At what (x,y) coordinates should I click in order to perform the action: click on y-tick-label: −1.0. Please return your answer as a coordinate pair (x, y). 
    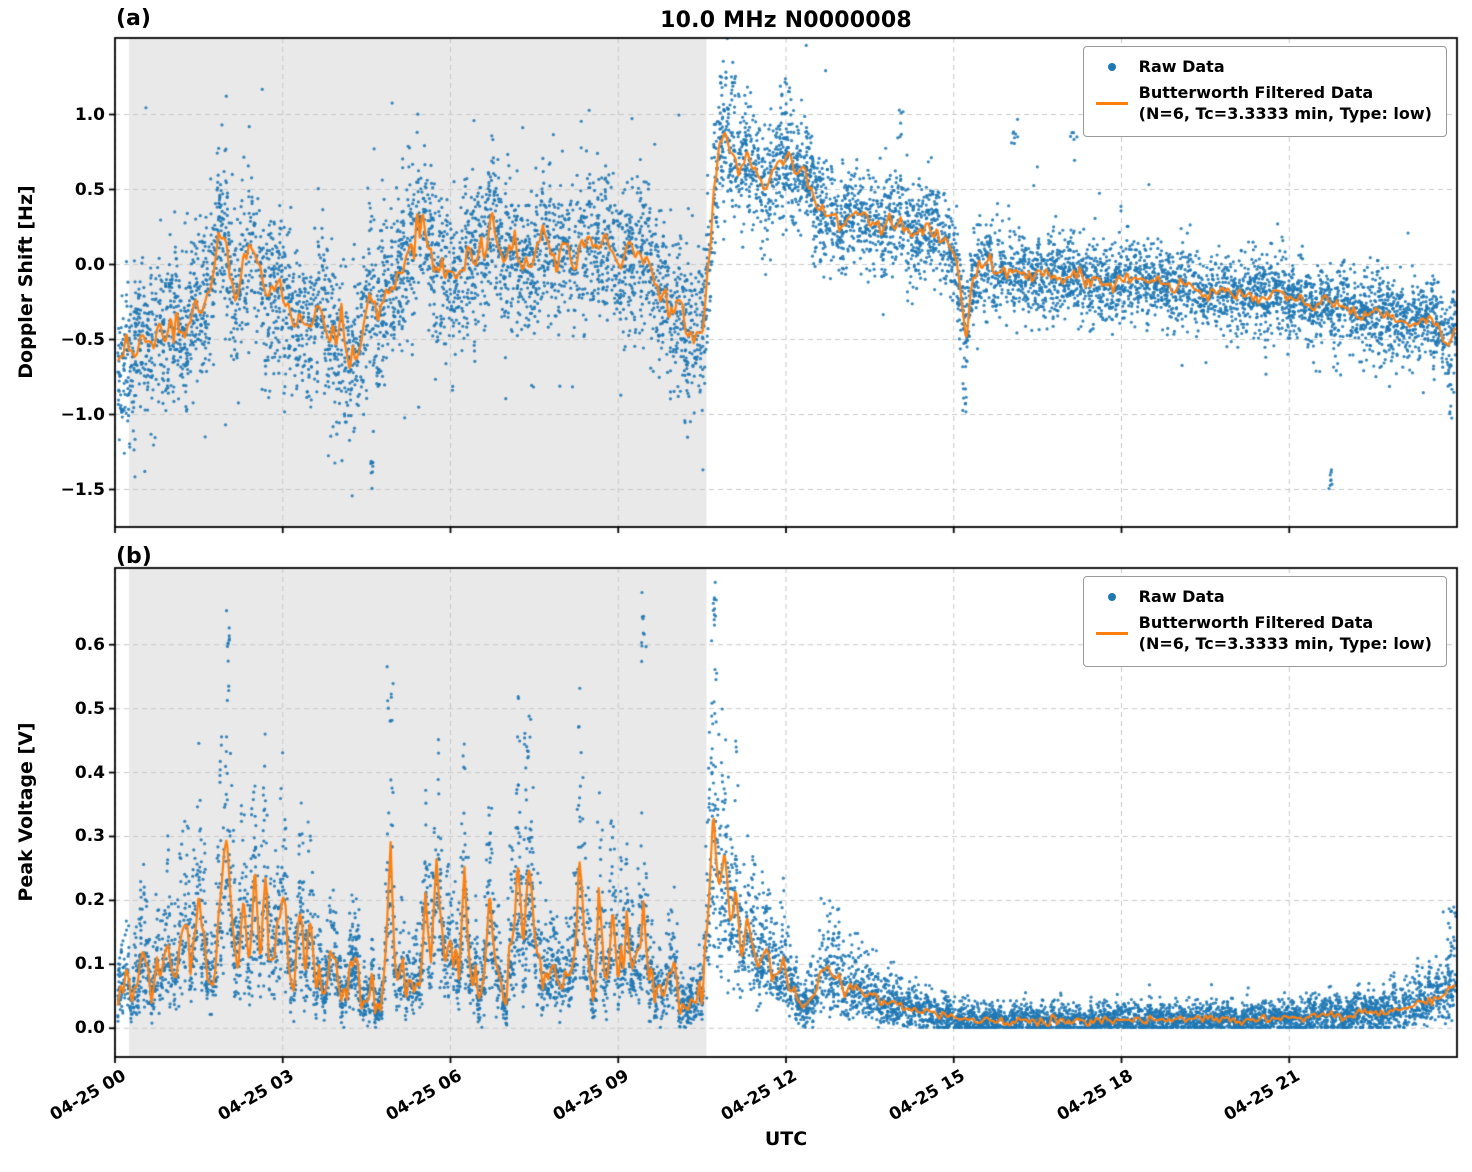
    Looking at the image, I should click on (82, 414).